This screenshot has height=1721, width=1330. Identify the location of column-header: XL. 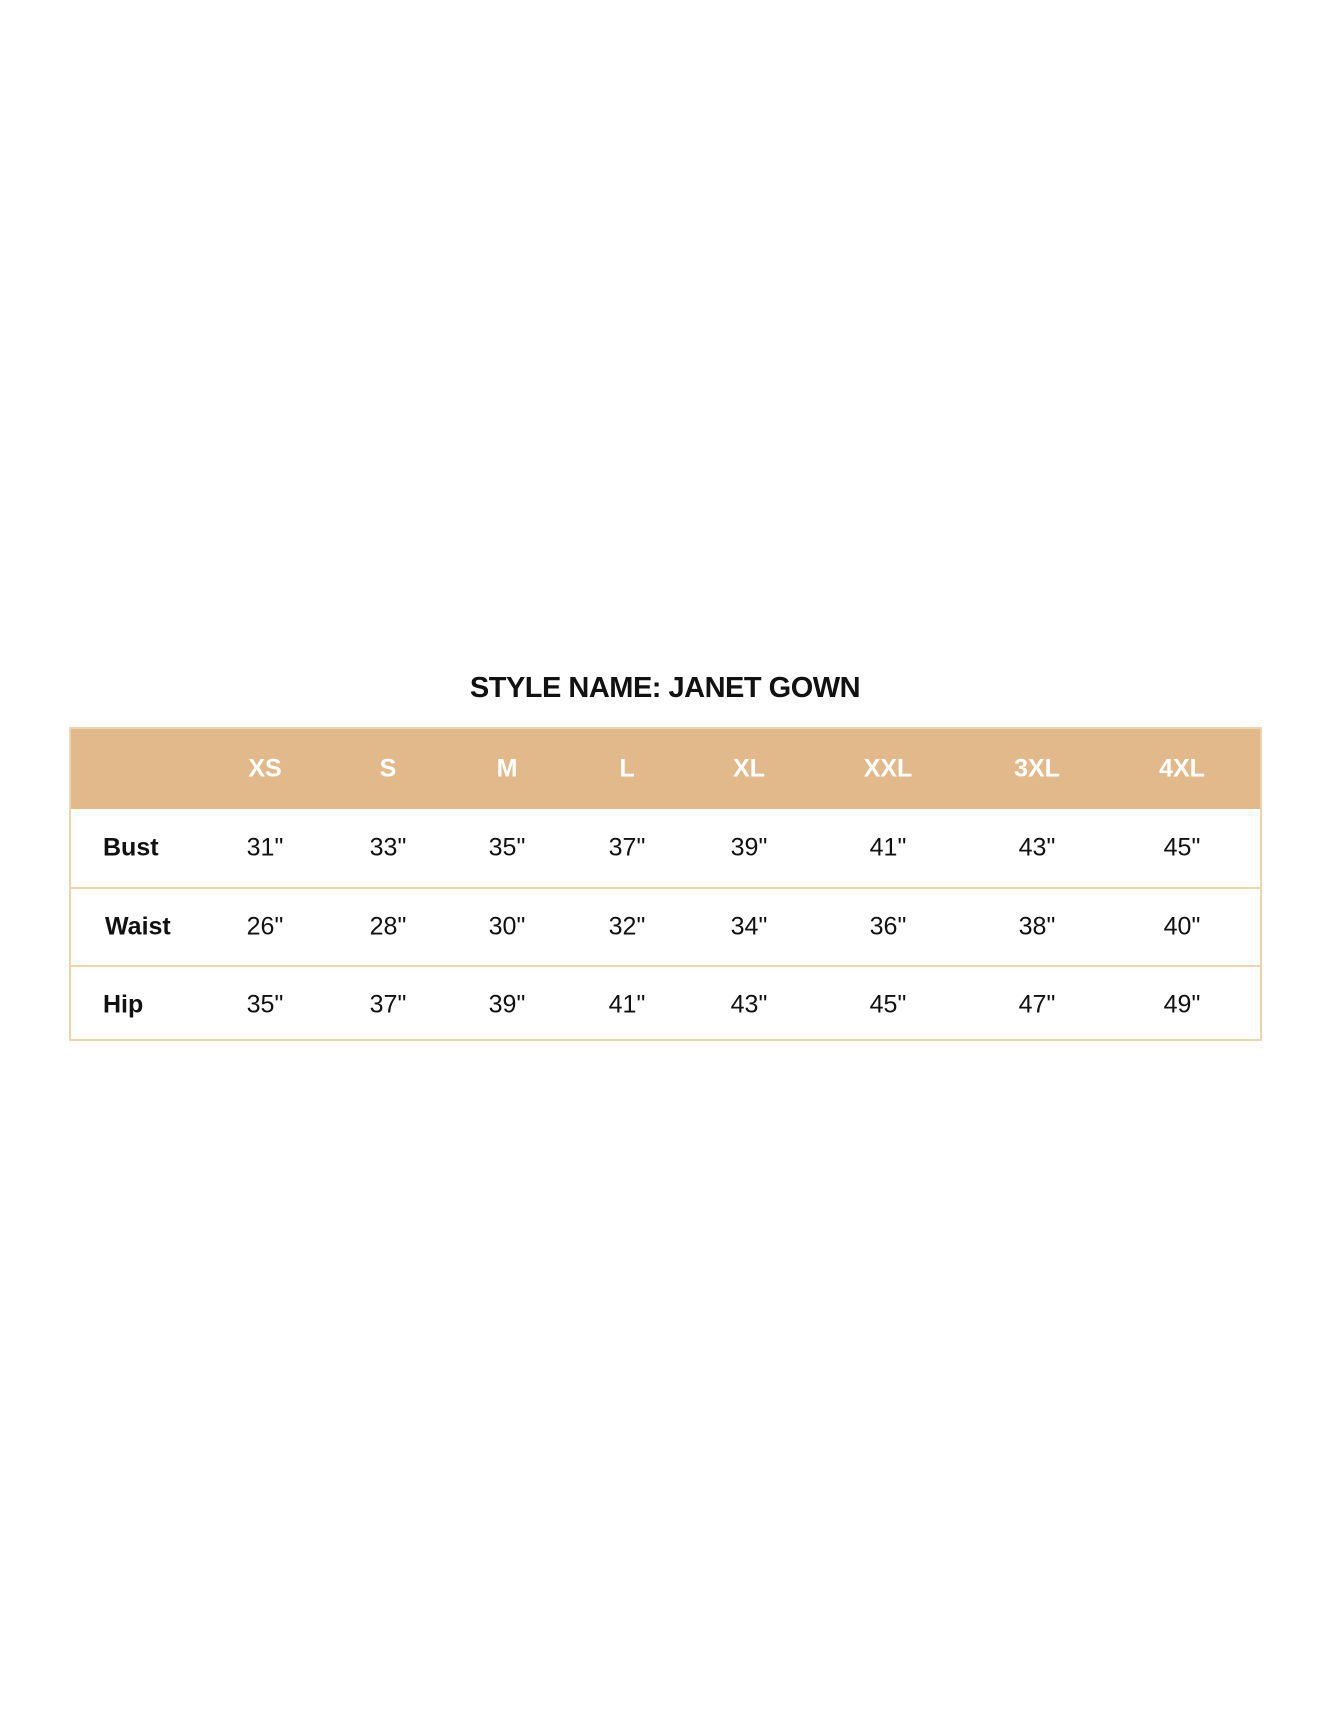
(749, 768).